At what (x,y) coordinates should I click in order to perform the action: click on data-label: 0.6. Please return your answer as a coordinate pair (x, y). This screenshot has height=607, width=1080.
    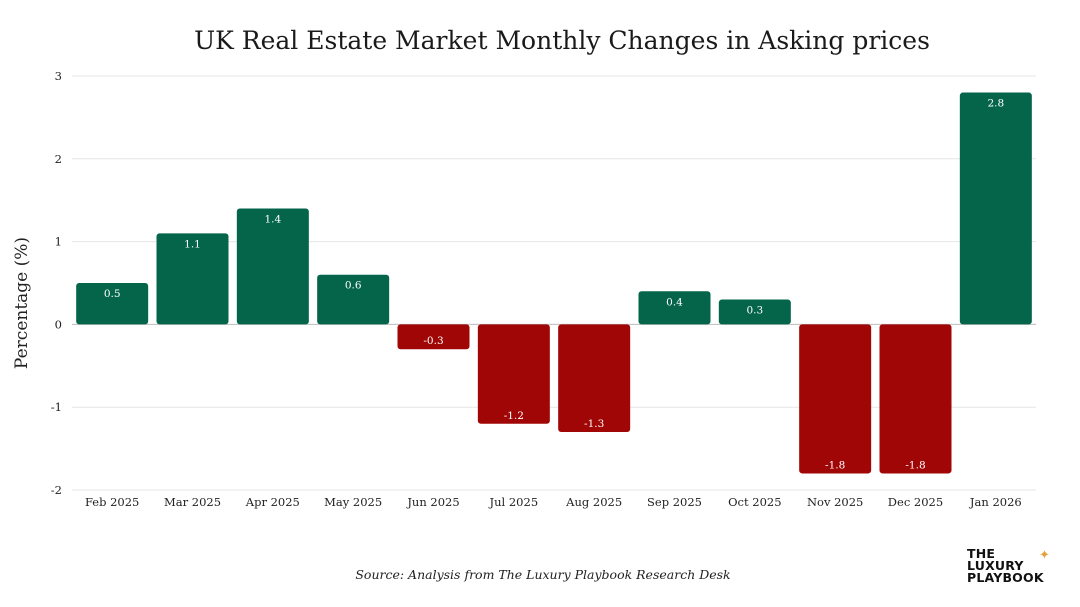
    Looking at the image, I should click on (353, 286).